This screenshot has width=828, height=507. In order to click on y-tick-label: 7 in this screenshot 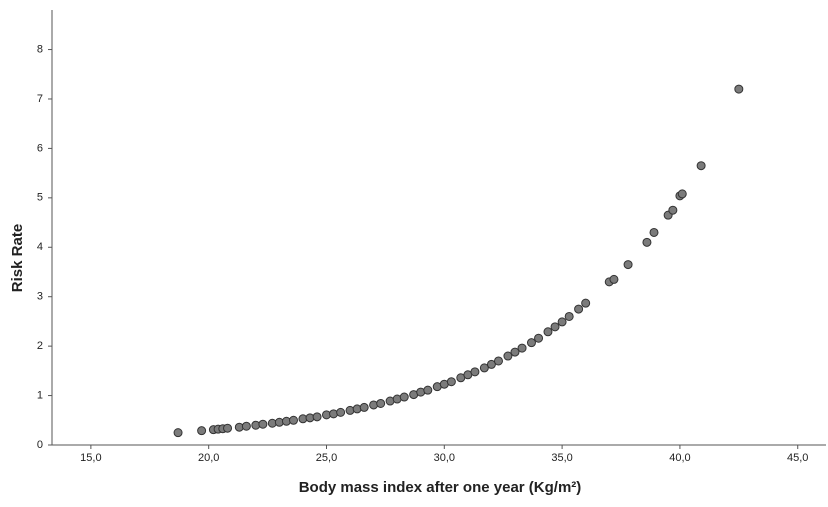, I will do `click(40, 99)`.